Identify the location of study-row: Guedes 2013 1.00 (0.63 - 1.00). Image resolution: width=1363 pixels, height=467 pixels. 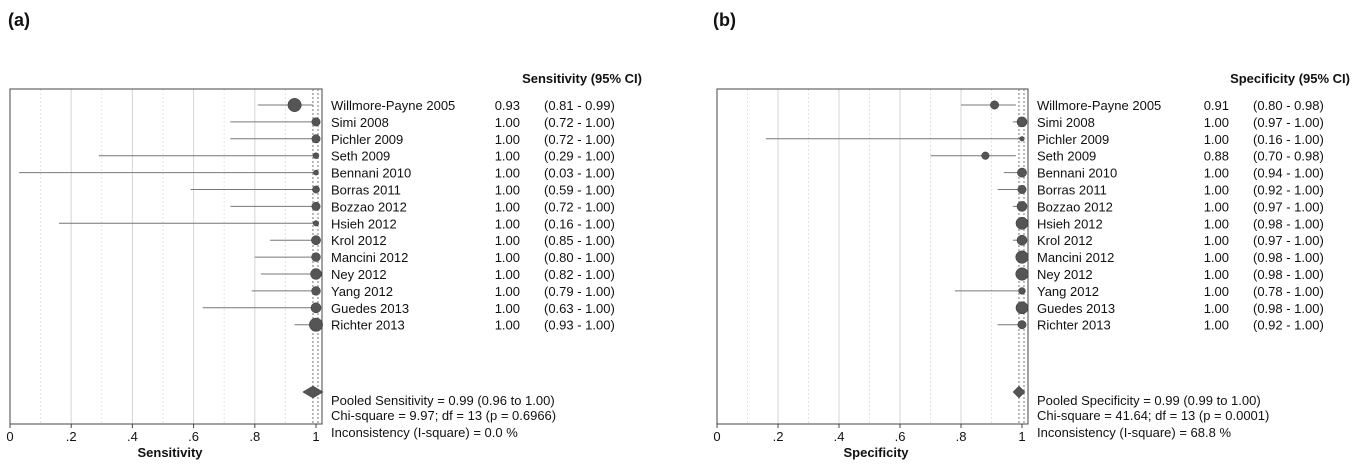
(408, 308).